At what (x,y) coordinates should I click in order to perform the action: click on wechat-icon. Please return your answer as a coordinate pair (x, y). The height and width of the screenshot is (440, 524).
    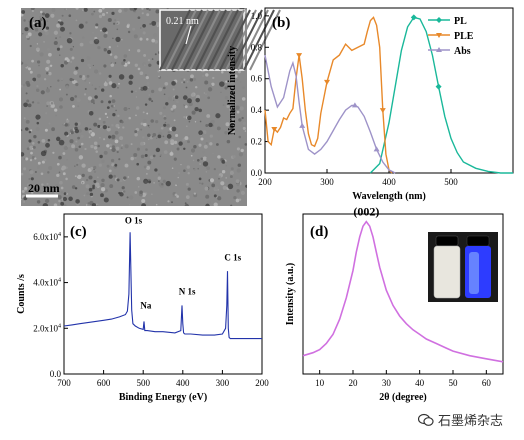
    Looking at the image, I should click on (426, 419).